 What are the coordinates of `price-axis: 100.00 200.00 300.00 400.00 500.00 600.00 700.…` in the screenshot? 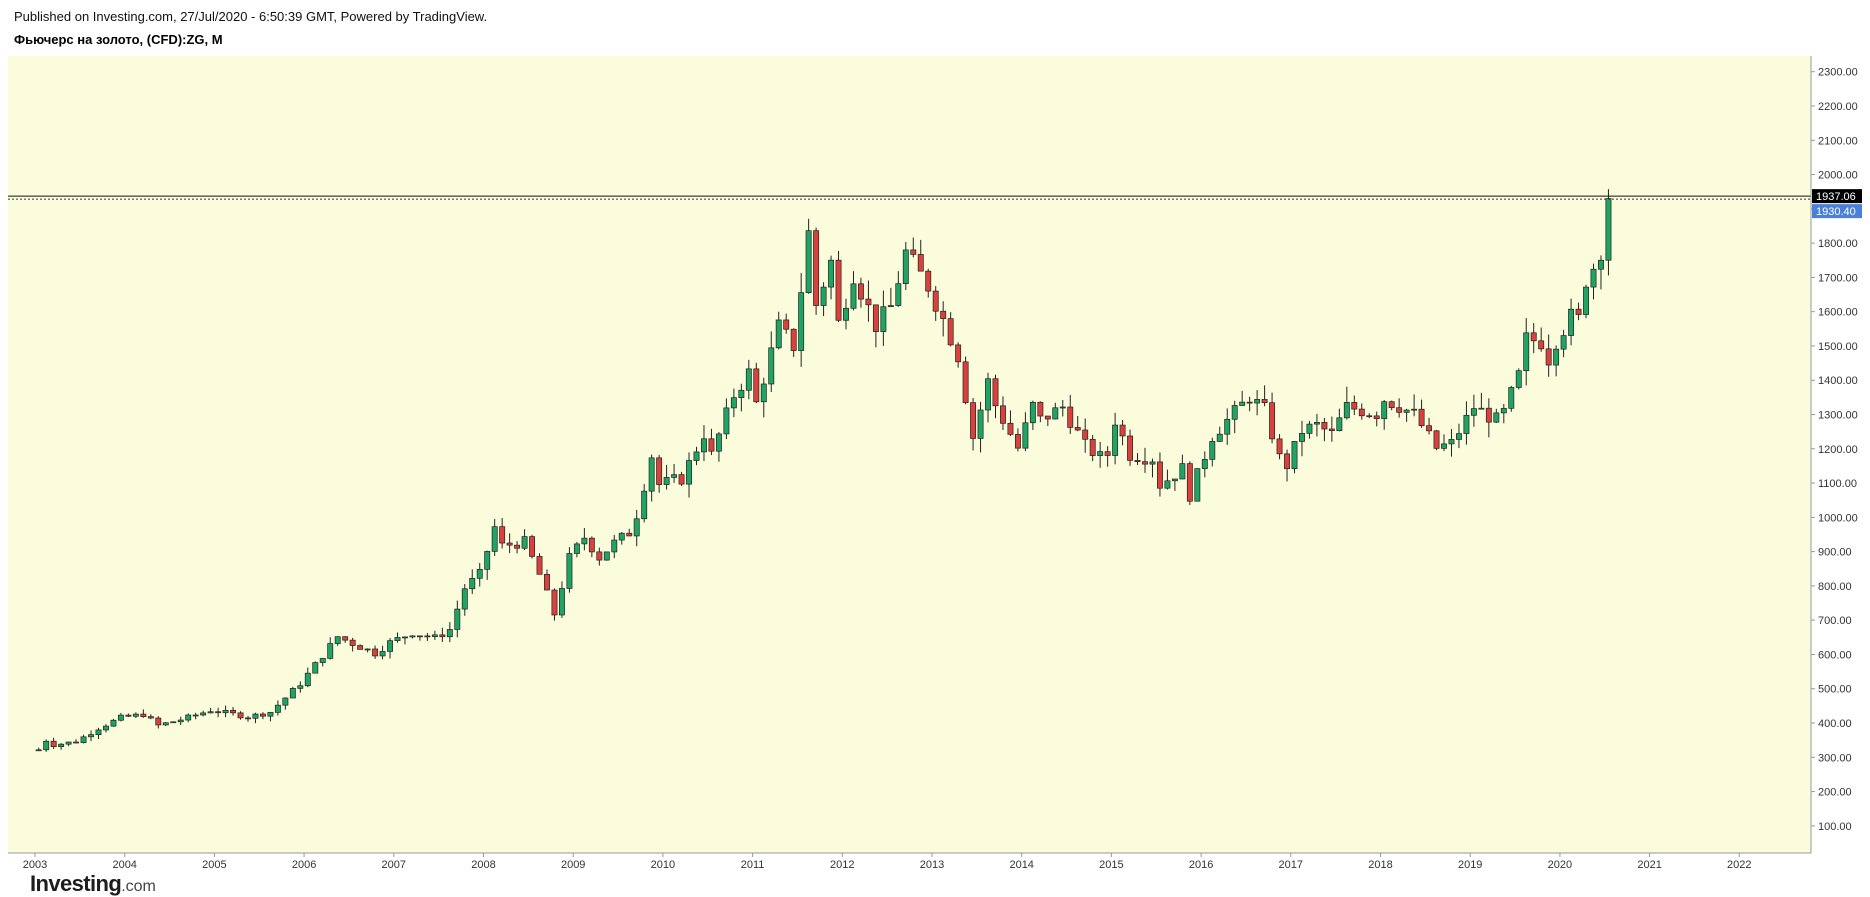 It's located at (1836, 454).